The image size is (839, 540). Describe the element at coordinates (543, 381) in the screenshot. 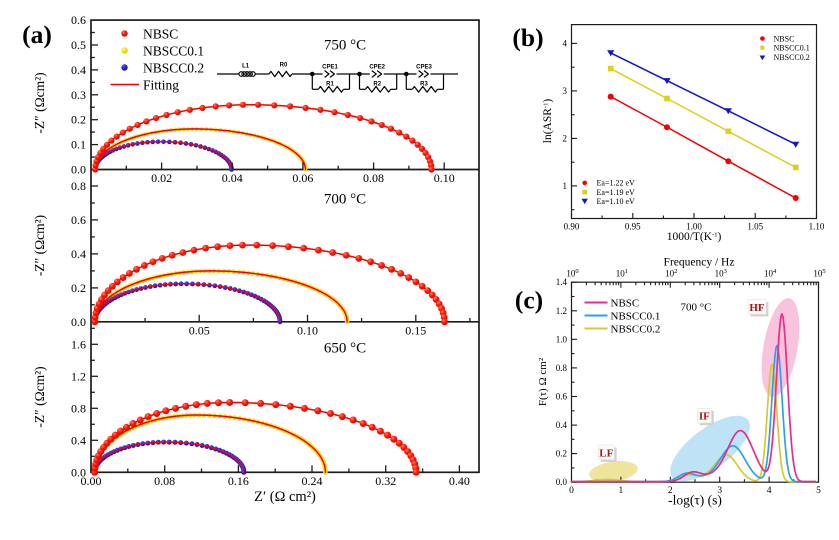

I see `svg-text: F(τ) Ω cm²` at that location.